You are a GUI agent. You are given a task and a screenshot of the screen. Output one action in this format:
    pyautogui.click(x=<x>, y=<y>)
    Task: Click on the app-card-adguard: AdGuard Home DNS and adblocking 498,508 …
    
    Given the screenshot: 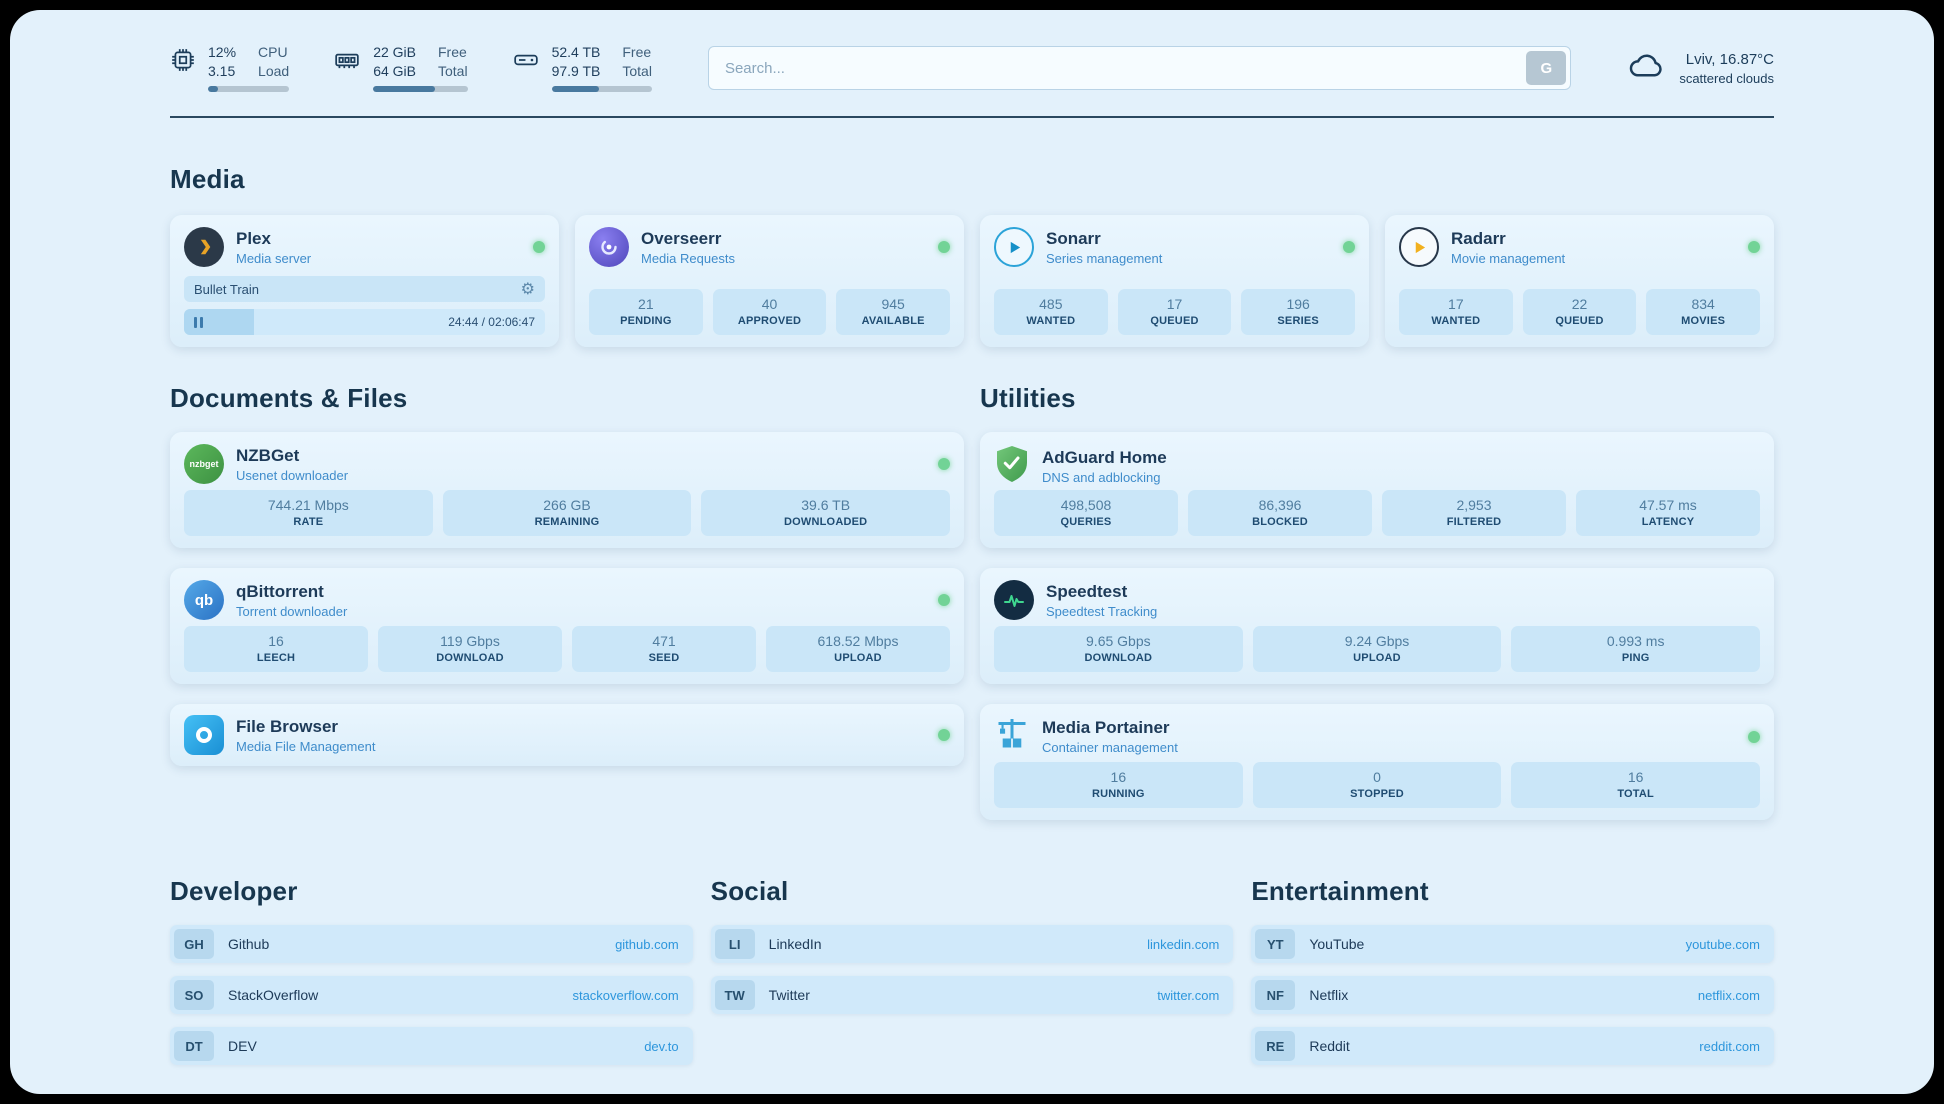 What is the action you would take?
    pyautogui.click(x=1377, y=490)
    